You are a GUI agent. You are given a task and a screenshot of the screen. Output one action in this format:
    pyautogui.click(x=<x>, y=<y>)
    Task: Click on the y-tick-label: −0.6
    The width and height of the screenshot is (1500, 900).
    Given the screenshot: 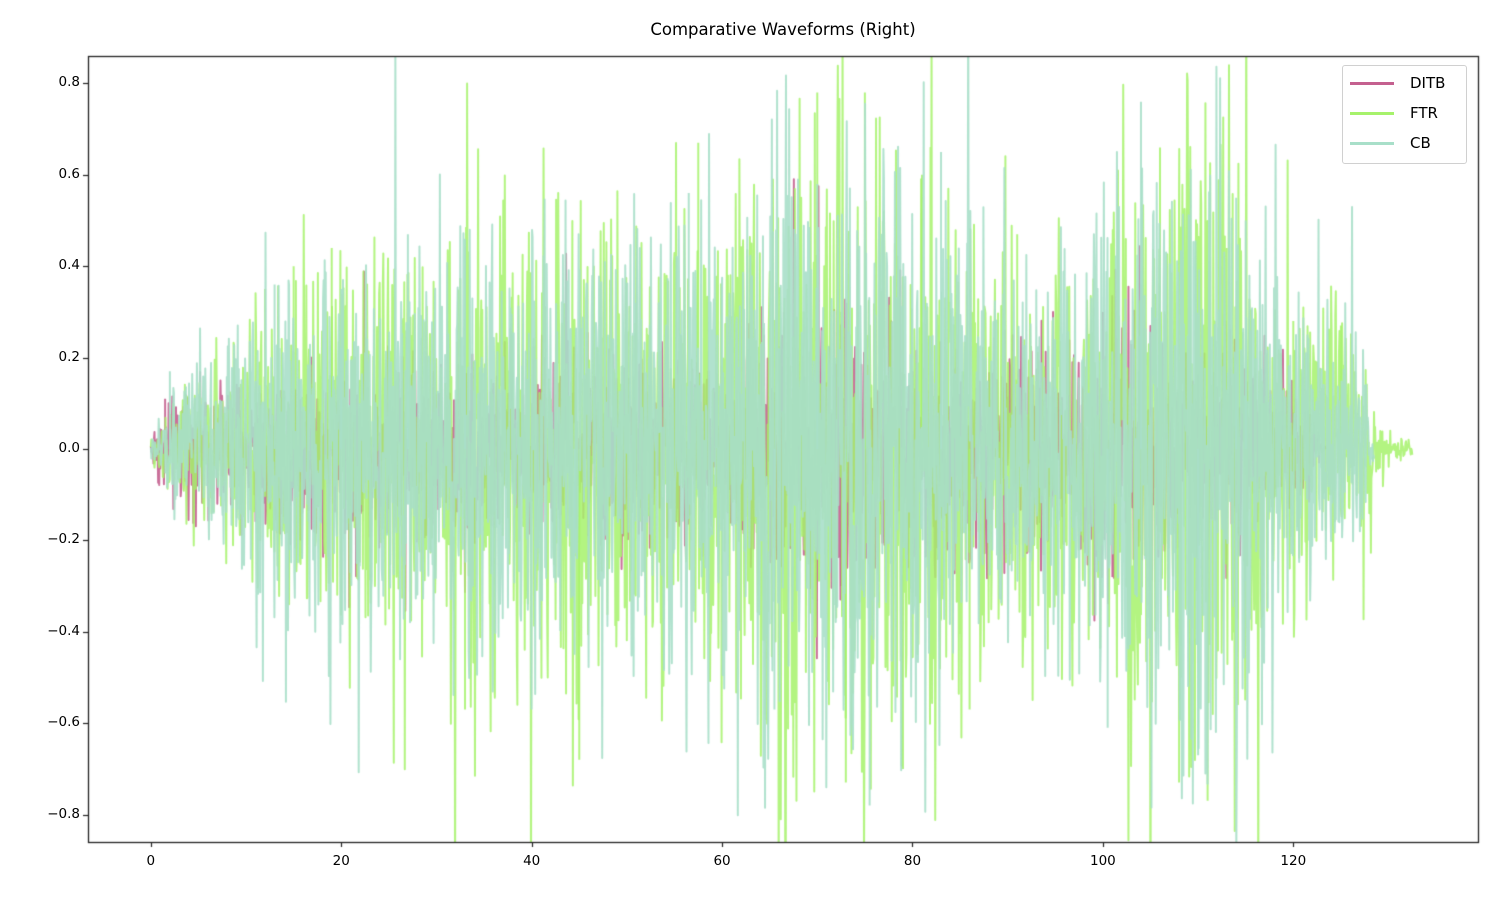 What is the action you would take?
    pyautogui.click(x=63, y=722)
    